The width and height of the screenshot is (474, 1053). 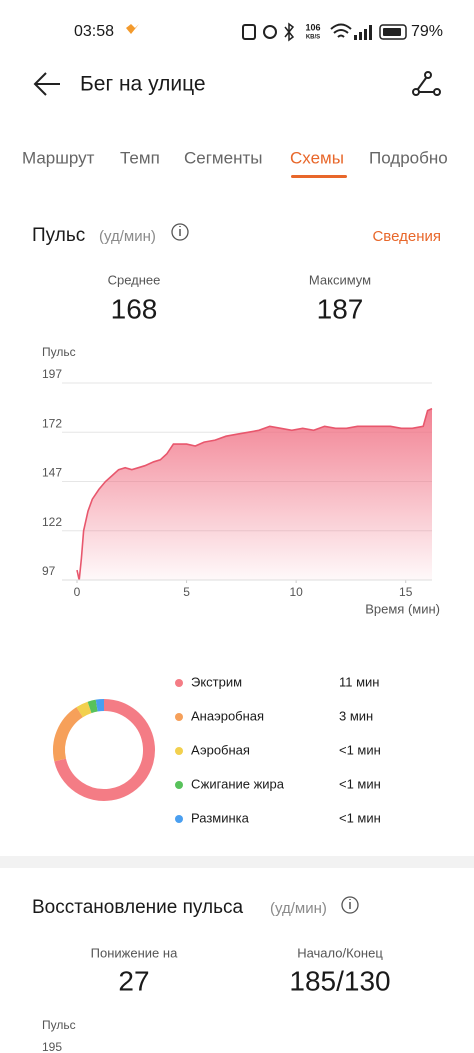 What do you see at coordinates (52, 423) in the screenshot?
I see `y-tick-label: 172` at bounding box center [52, 423].